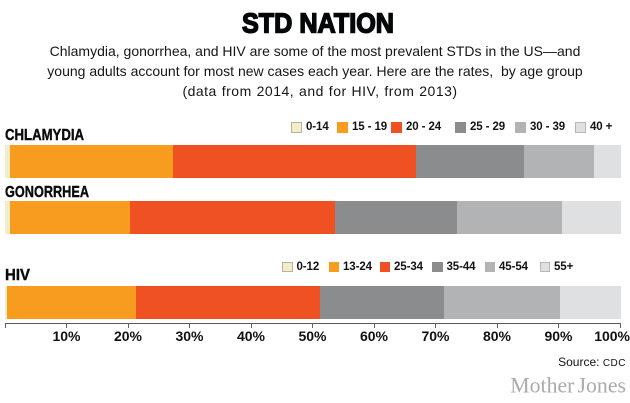 The image size is (630, 403). What do you see at coordinates (318, 23) in the screenshot?
I see `svg-text: STD NATION` at bounding box center [318, 23].